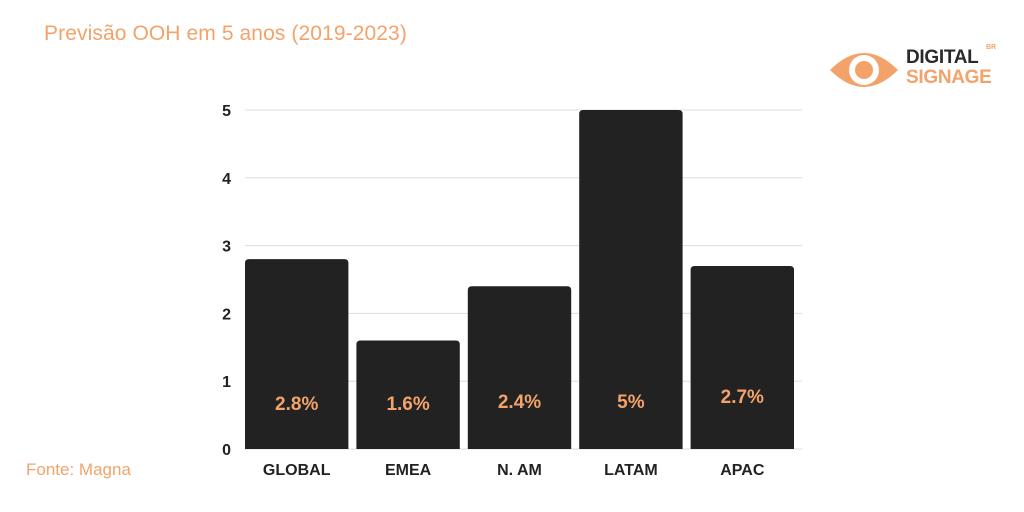  Describe the element at coordinates (519, 470) in the screenshot. I see `x-tick-label: N. AM` at that location.